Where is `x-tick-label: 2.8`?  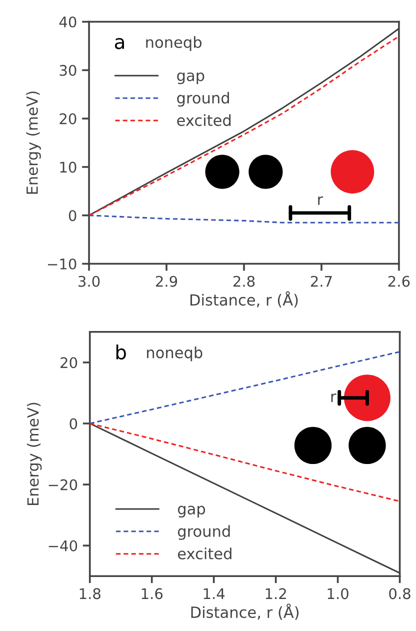 x-tick-label: 2.8 is located at coordinates (244, 281).